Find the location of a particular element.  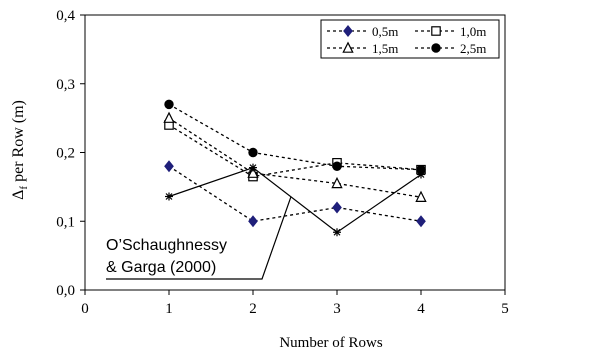

legend-label: 1,0m is located at coordinates (473, 31).